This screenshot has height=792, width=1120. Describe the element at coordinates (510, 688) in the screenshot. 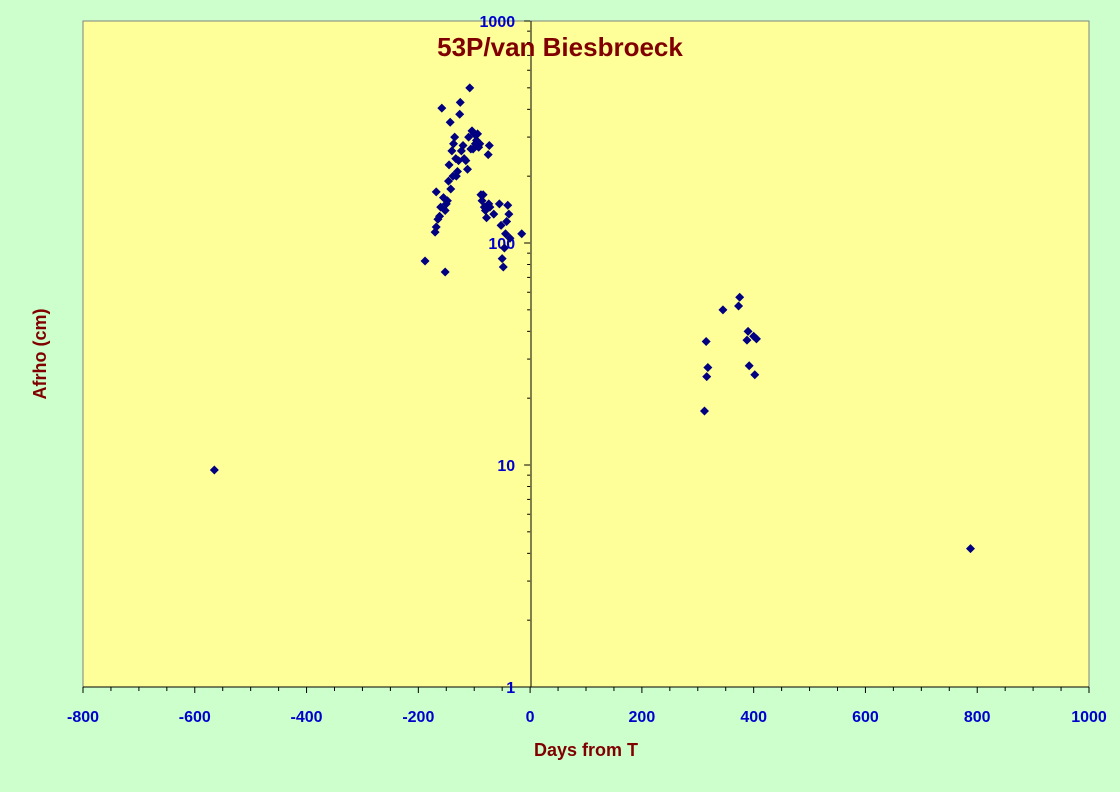

I see `y-tick-label: 1` at that location.